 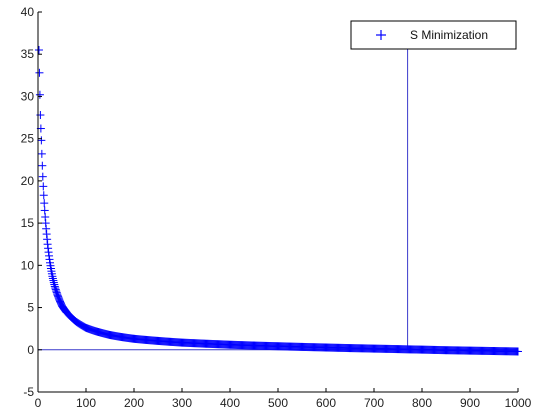 I want to click on x-tick-label: 300, so click(x=182, y=403).